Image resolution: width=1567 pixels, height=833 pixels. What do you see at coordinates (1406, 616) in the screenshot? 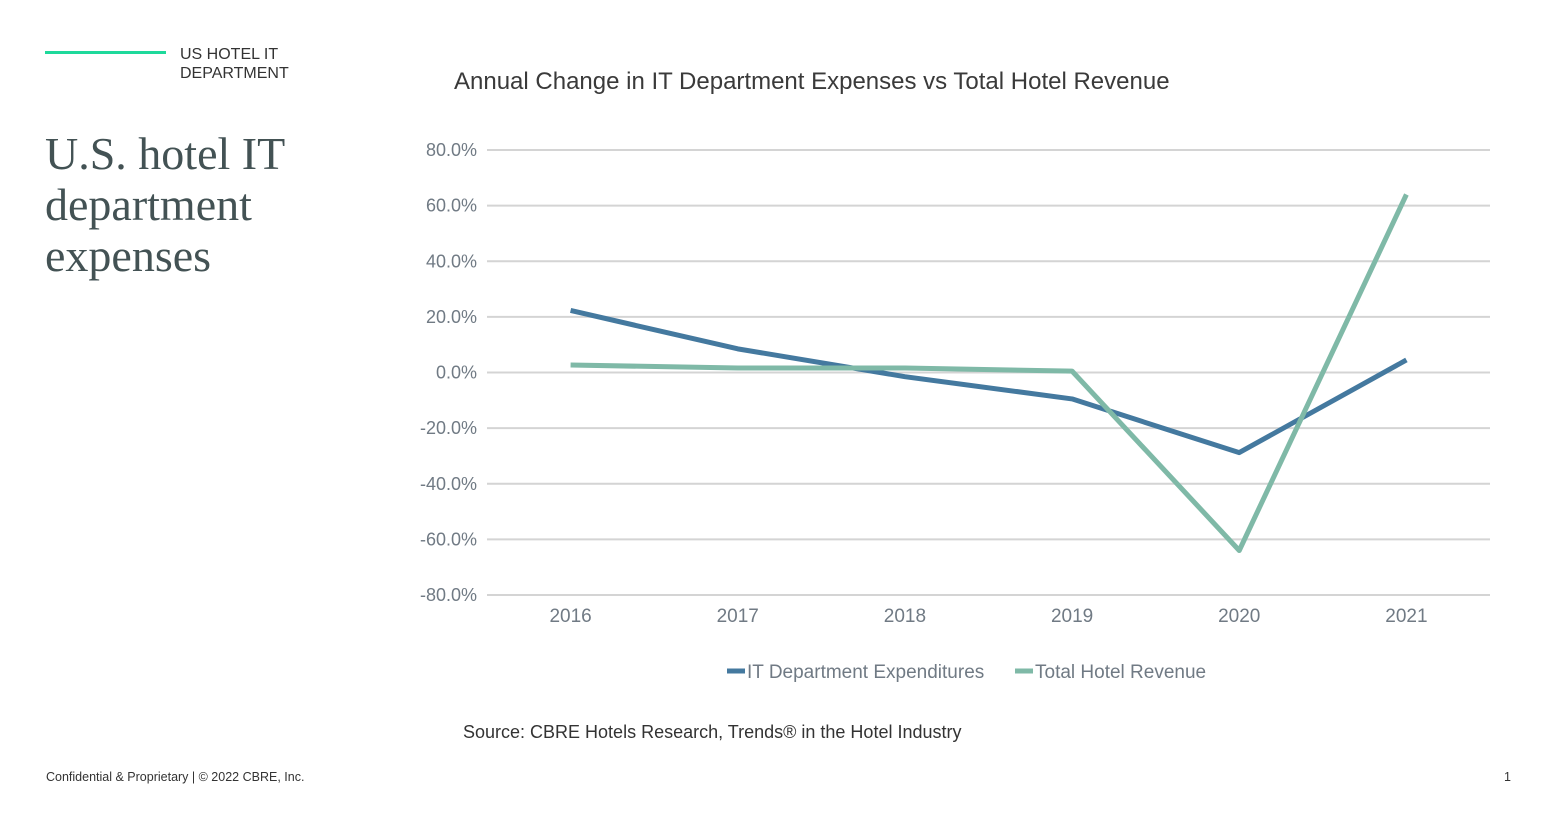
I see `x-tick-label: 2021` at bounding box center [1406, 616].